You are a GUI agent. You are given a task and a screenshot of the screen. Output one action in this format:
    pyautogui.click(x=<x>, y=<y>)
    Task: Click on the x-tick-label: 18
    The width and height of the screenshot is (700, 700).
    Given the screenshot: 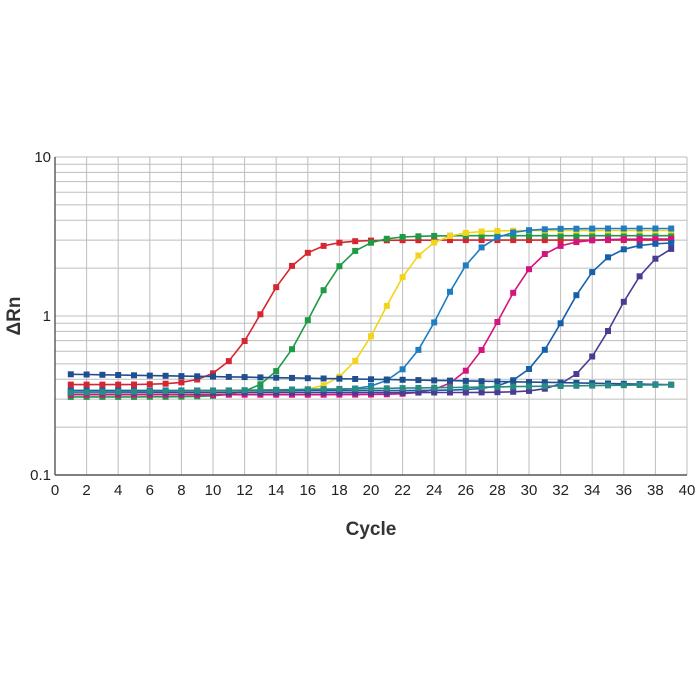 What is the action you would take?
    pyautogui.click(x=339, y=490)
    